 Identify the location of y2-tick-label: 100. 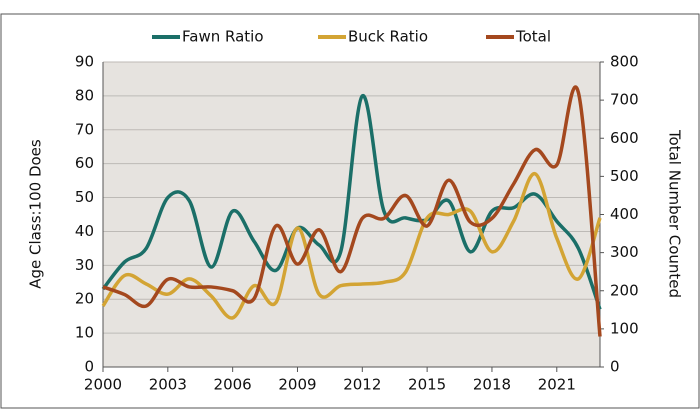
(624, 328).